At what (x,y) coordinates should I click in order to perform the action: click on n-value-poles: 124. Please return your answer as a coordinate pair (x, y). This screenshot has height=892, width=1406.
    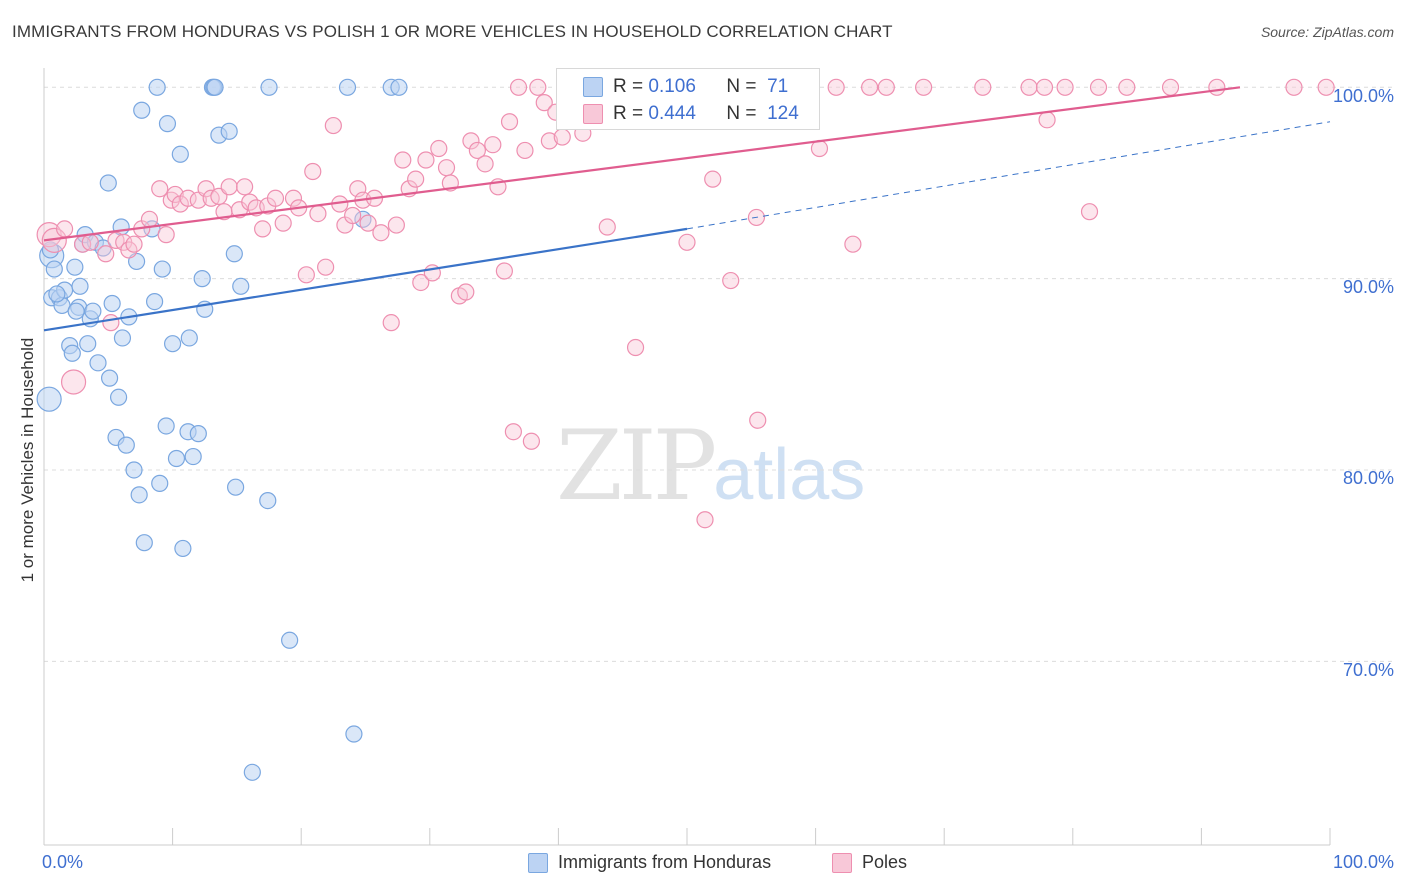
    Looking at the image, I should click on (783, 113).